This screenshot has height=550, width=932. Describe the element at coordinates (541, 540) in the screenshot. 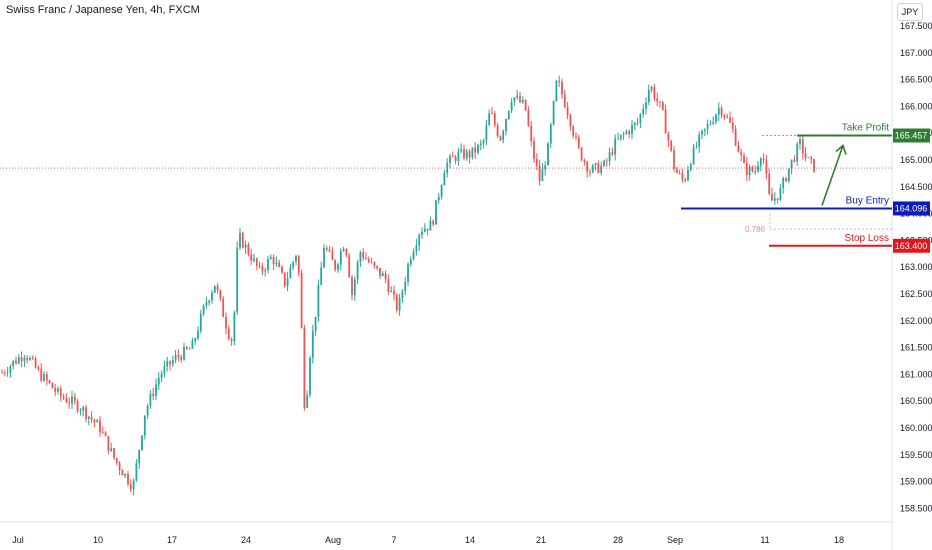

I see `x-tick-label: 21` at that location.